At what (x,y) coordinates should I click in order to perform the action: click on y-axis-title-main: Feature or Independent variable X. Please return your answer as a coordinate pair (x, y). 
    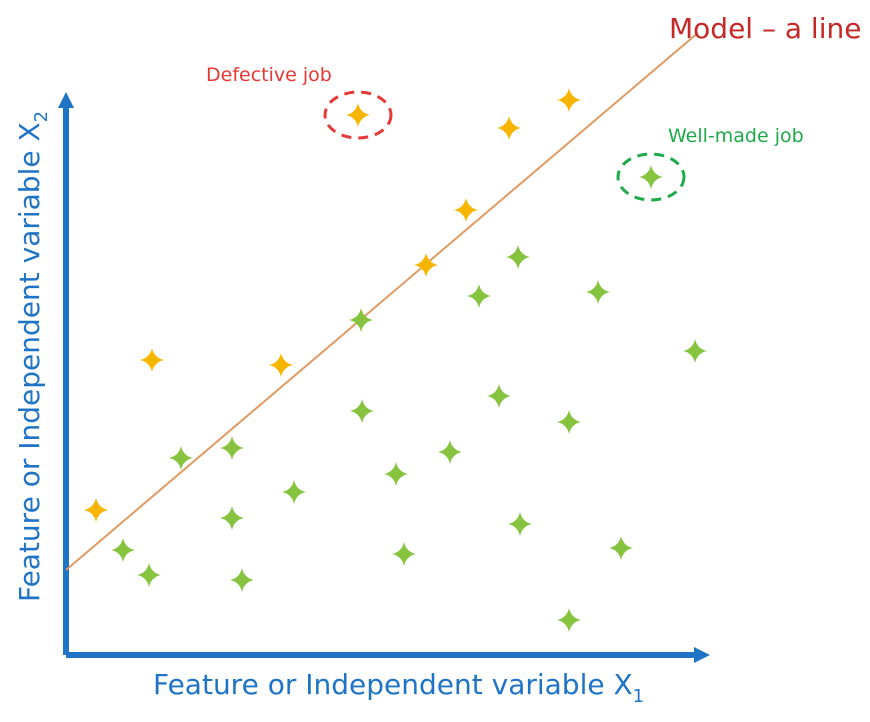
    Looking at the image, I should click on (29, 362).